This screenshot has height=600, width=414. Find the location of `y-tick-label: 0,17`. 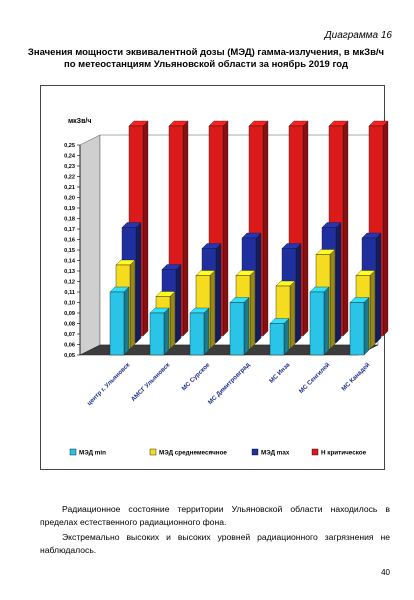

y-tick-label: 0,17 is located at coordinates (69, 230).